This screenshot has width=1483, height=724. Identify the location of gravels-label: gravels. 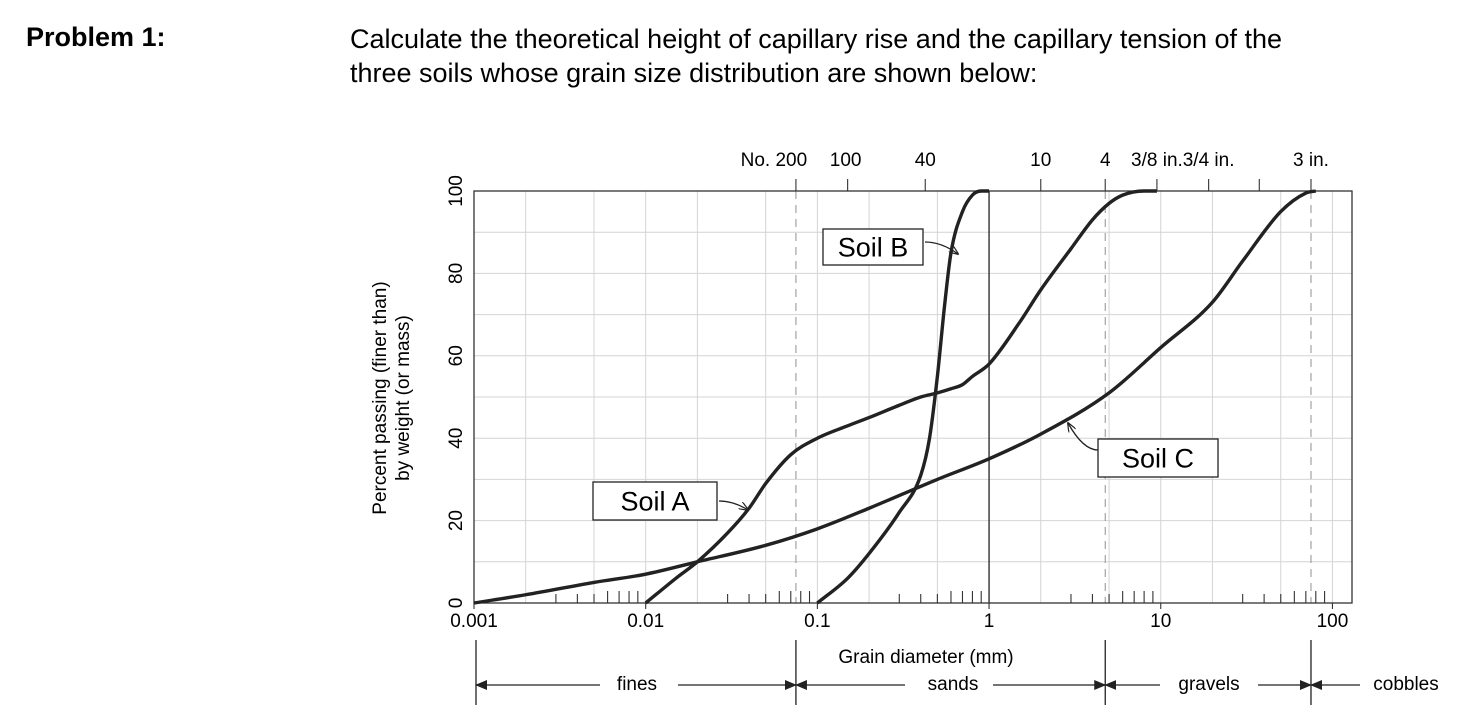
(1208, 684).